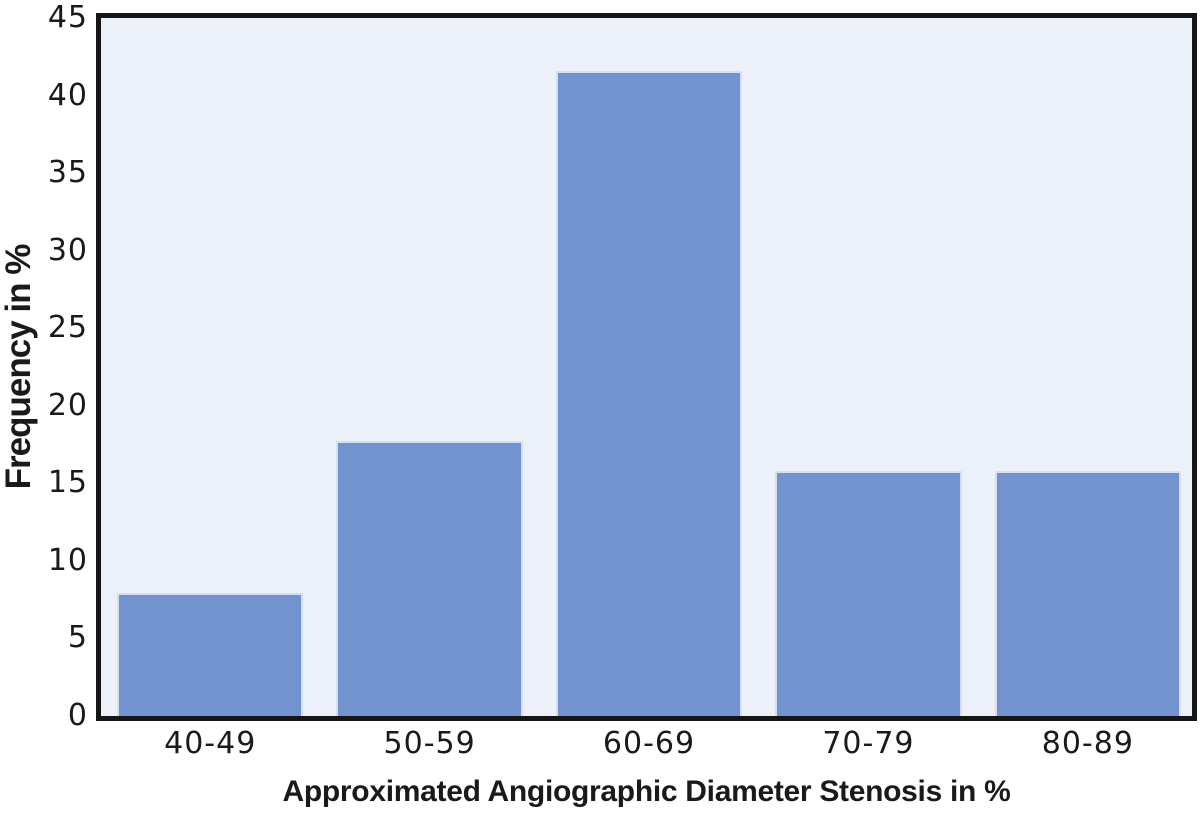 This screenshot has width=1200, height=817. Describe the element at coordinates (67, 328) in the screenshot. I see `y-tick-label: 25` at that location.